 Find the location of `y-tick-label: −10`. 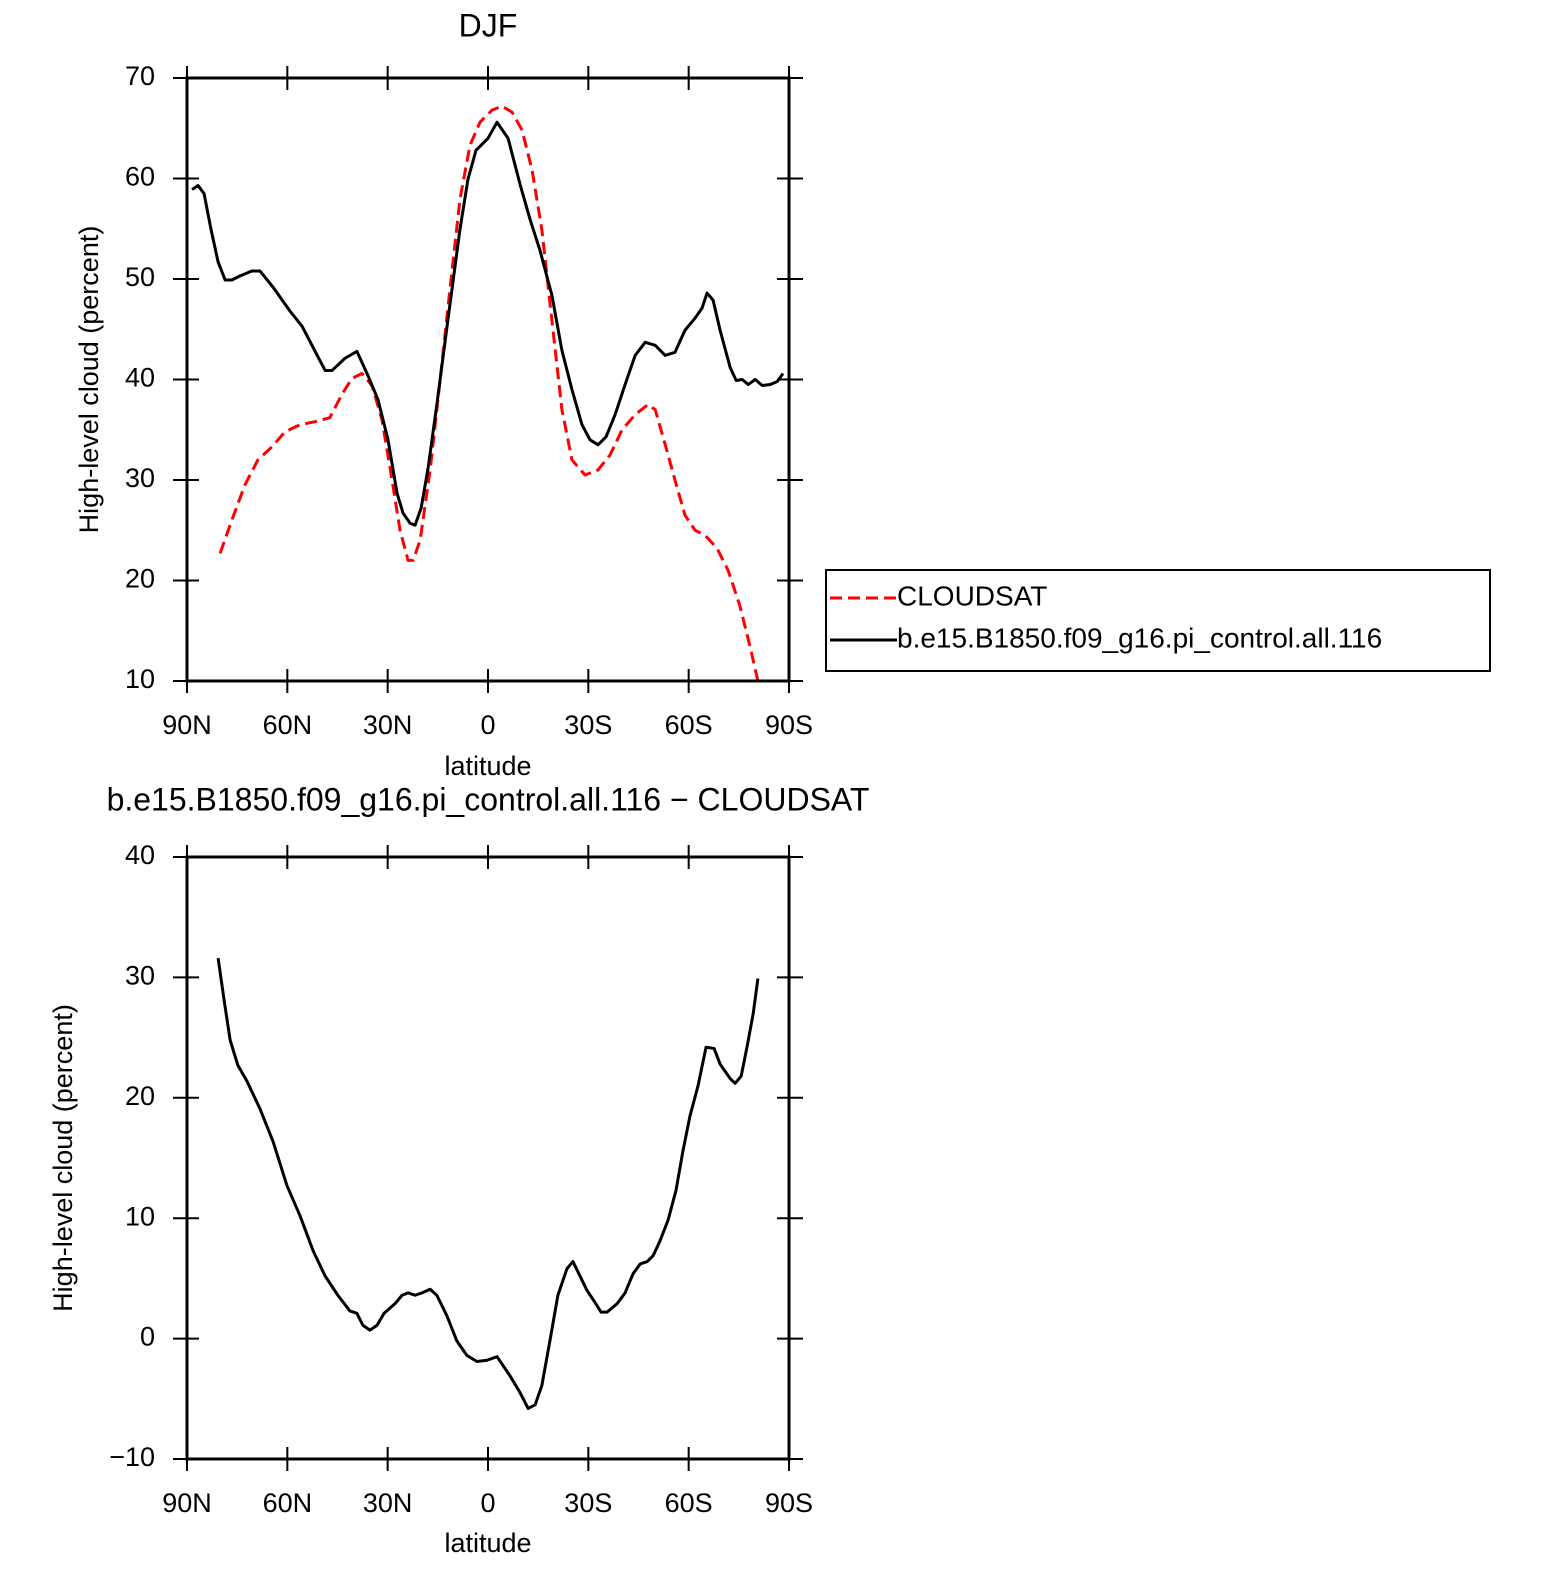

y-tick-label: −10 is located at coordinates (132, 1457).